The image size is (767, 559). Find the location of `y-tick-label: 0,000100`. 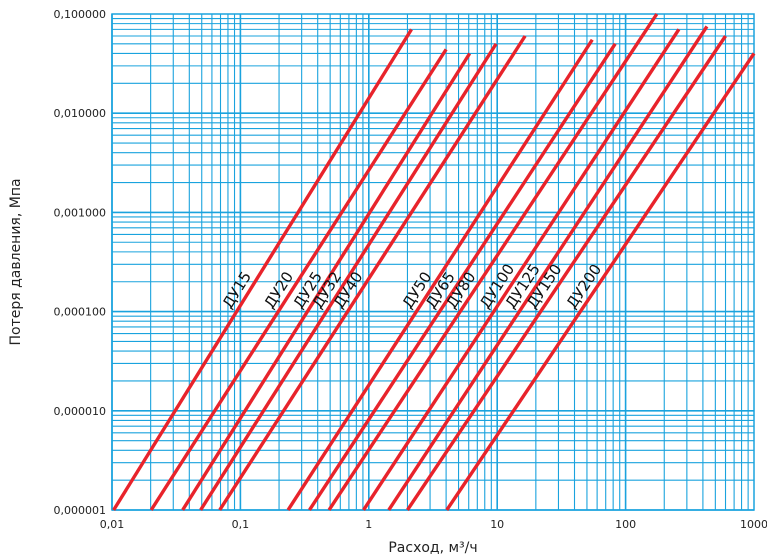

y-tick-label: 0,000100 is located at coordinates (80, 312).